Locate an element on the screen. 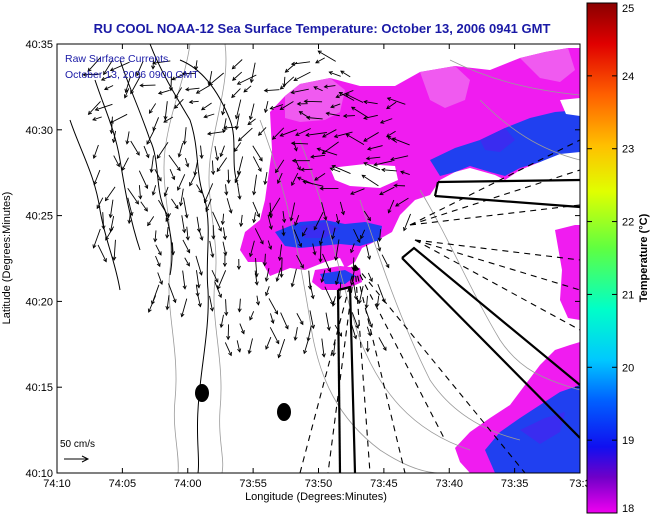 This screenshot has width=651, height=518. y-tick-label: 40:10 is located at coordinates (39, 474).